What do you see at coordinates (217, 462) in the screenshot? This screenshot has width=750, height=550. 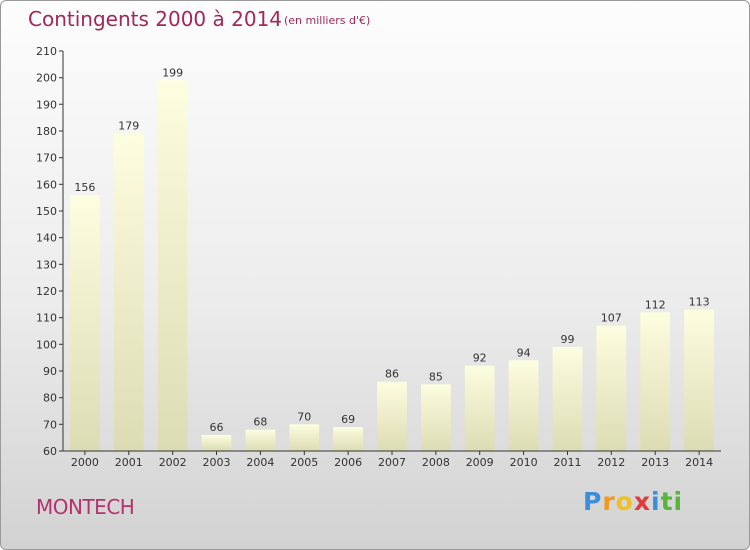 I see `x-tick-label: 2003` at bounding box center [217, 462].